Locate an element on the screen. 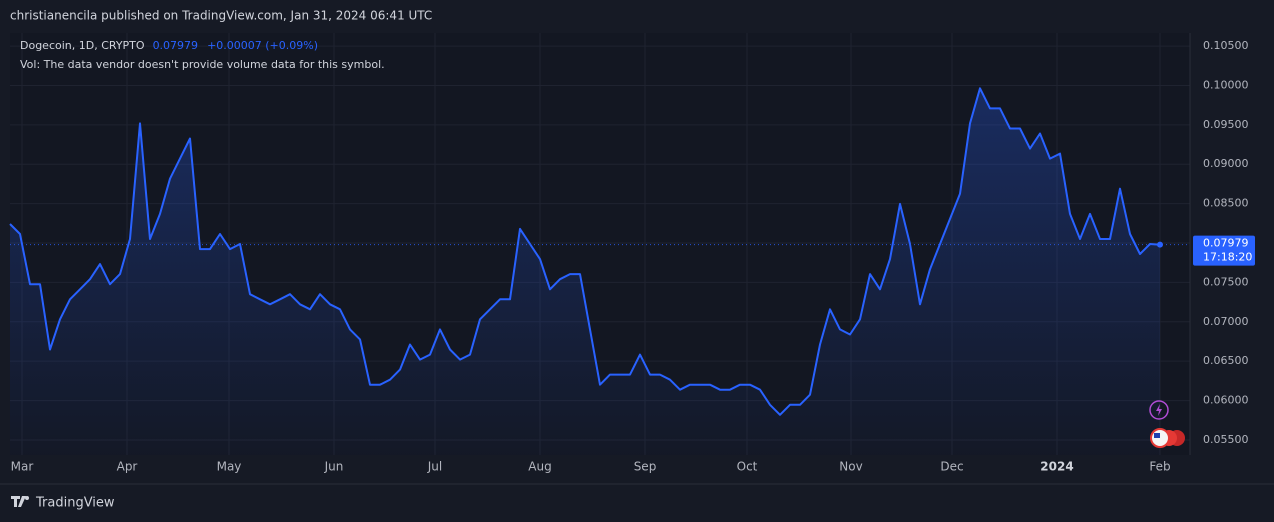  x-tick-label: Apr is located at coordinates (127, 467).